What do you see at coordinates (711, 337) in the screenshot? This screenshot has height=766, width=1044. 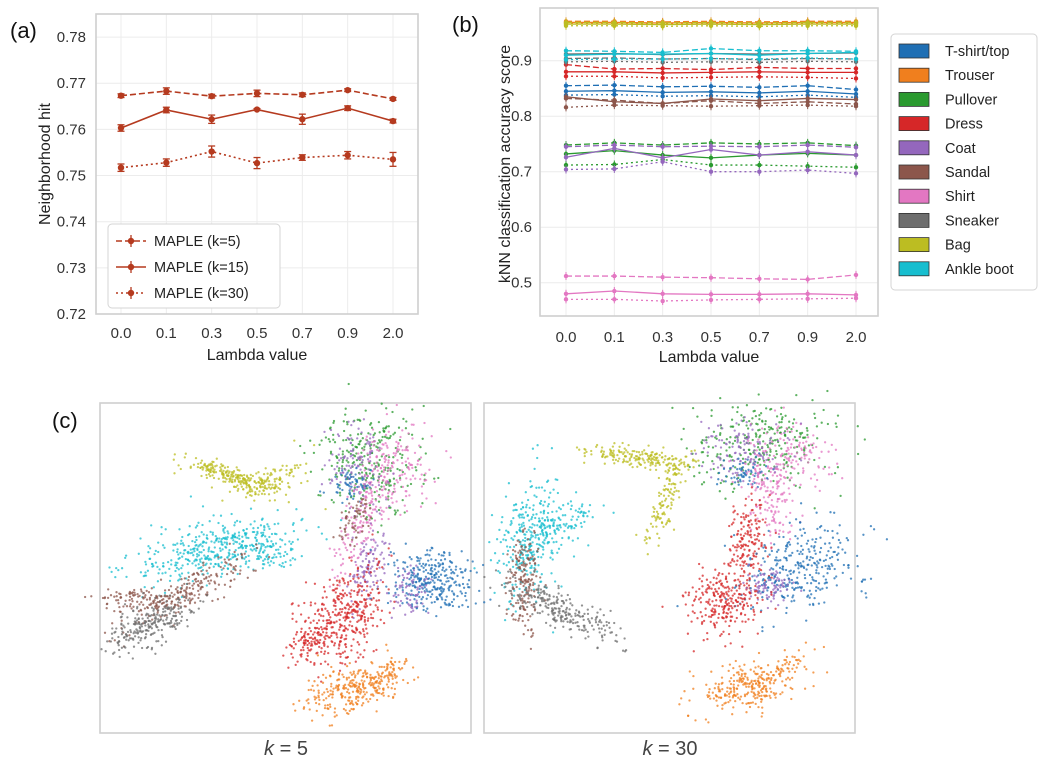 I see `chart-b-x-tick-label: 0.5` at bounding box center [711, 337].